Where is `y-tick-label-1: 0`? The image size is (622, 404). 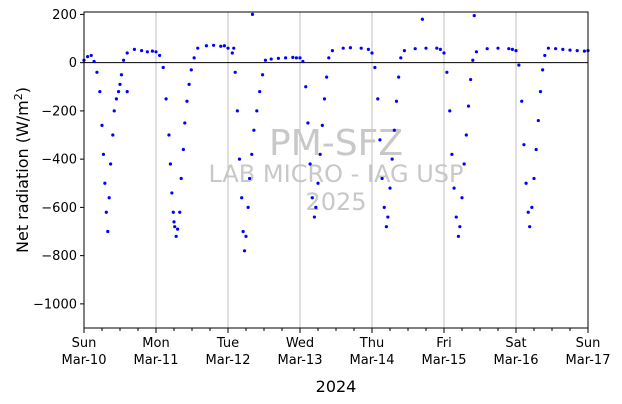 y-tick-label-1: 0 is located at coordinates (73, 63).